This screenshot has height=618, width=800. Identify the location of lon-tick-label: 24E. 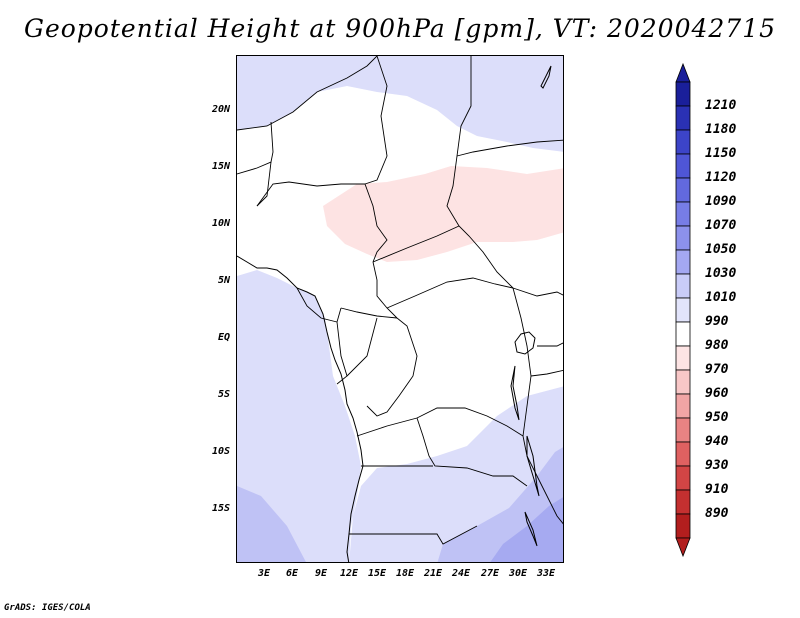
(461, 573).